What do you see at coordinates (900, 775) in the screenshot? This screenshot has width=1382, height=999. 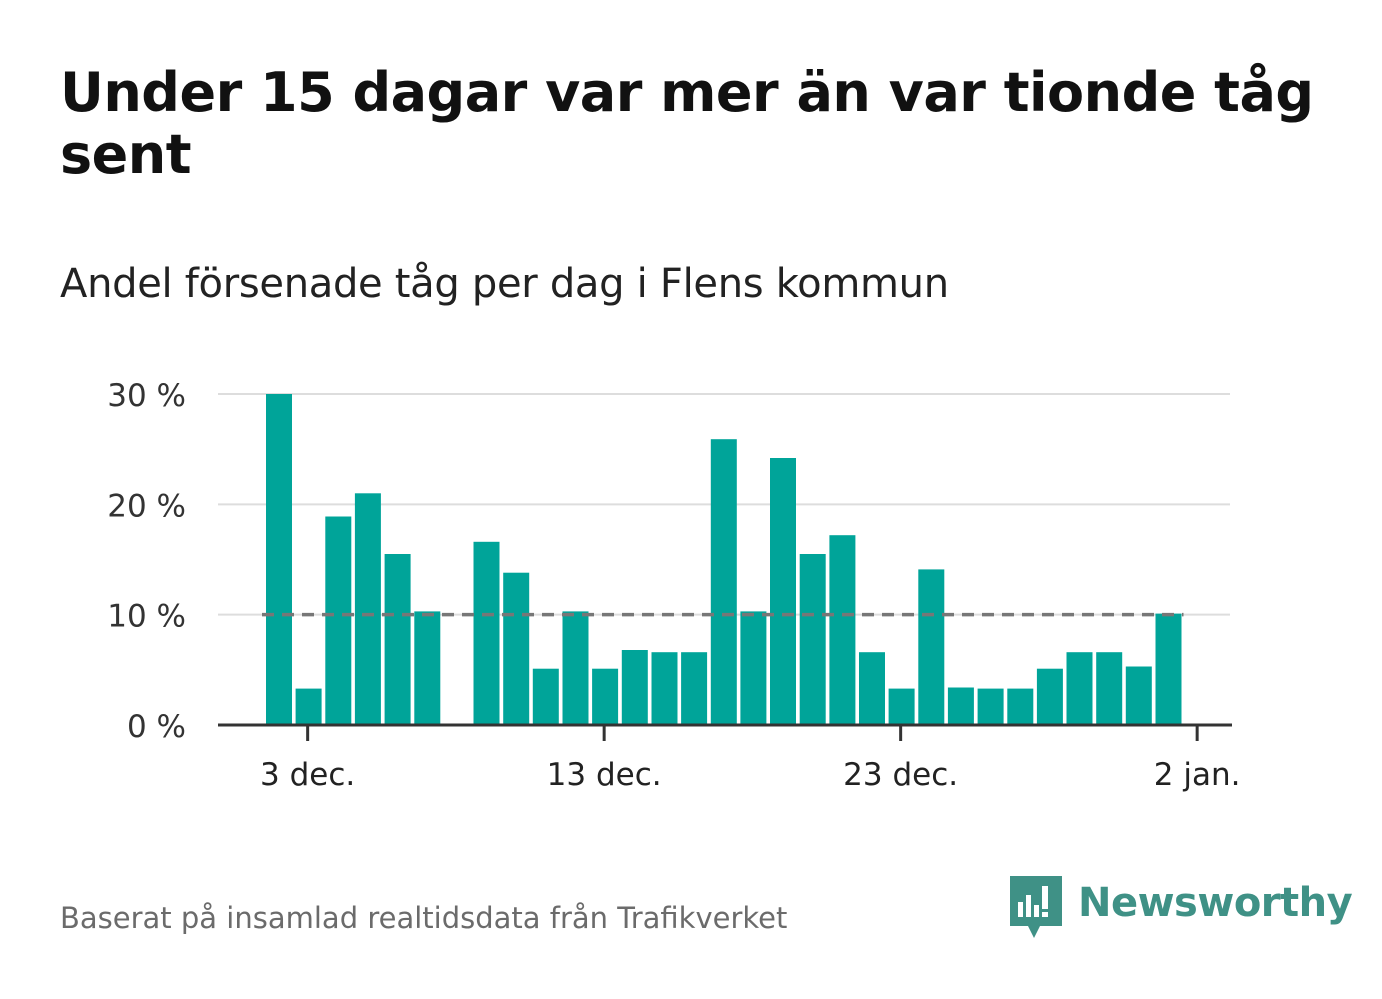 I see `x-tick-label: 23 dec.` at bounding box center [900, 775].